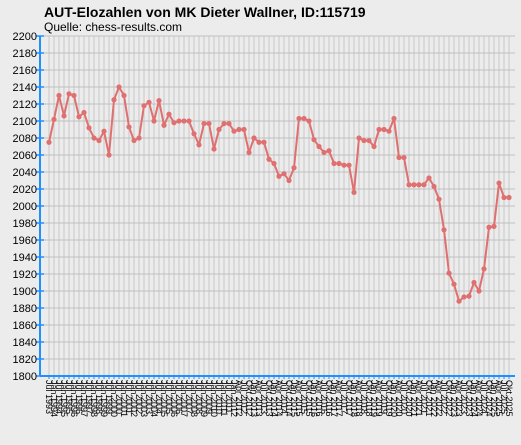 Image resolution: width=521 pixels, height=445 pixels. I want to click on x-tick-label: Jul 2013, so click(264, 397).